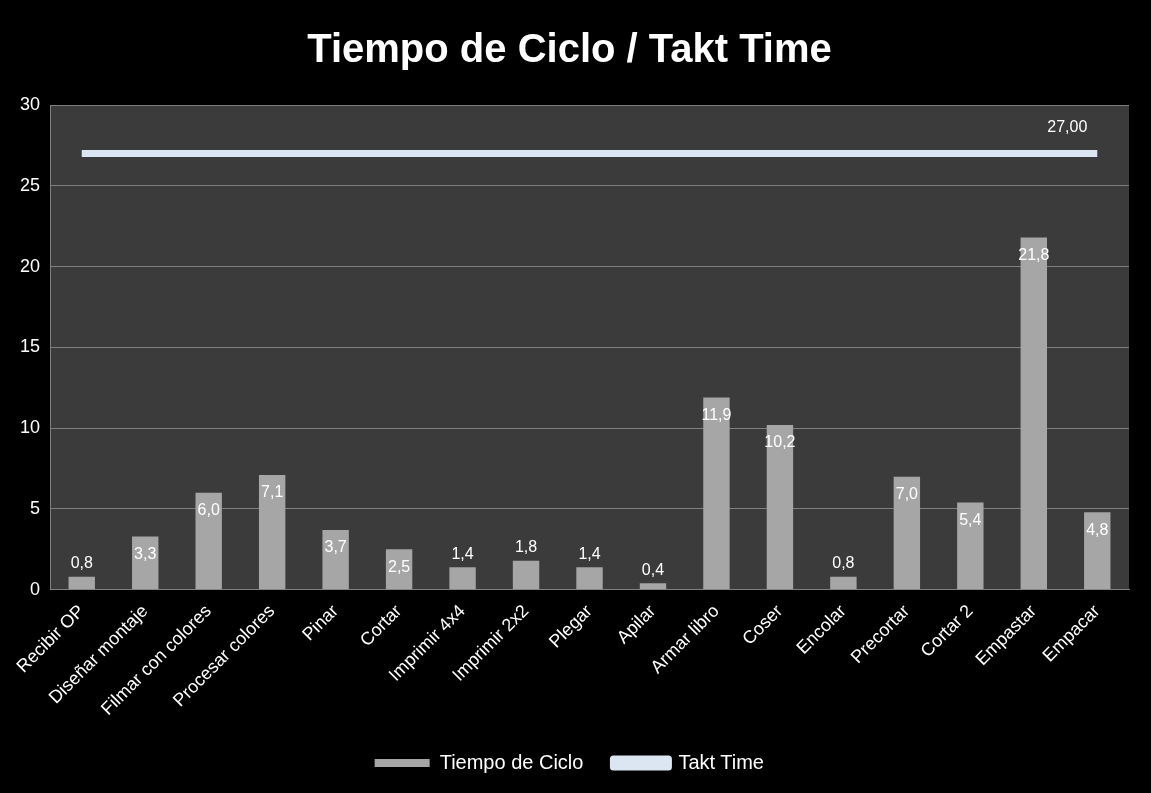 The height and width of the screenshot is (793, 1151). Describe the element at coordinates (30, 265) in the screenshot. I see `y-tick-label: 20` at that location.